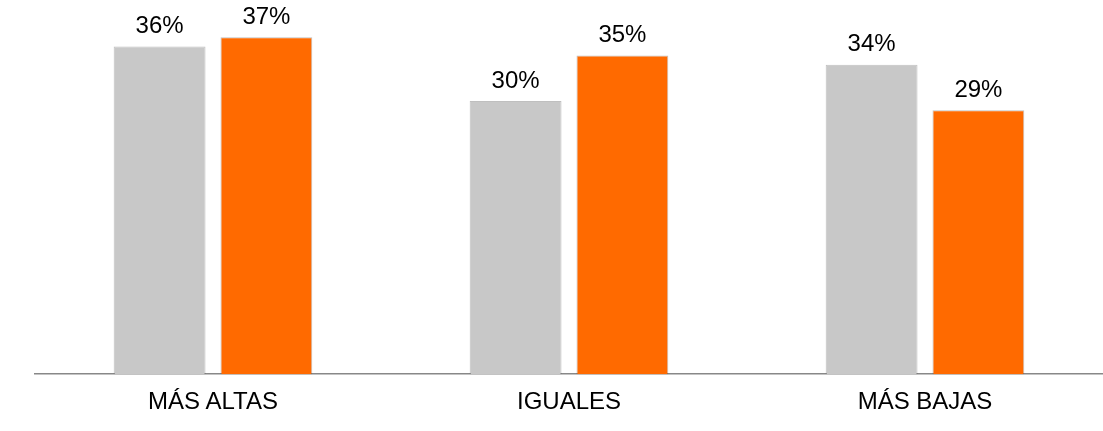 Image resolution: width=1103 pixels, height=431 pixels. I want to click on data-label: 36%, so click(159, 25).